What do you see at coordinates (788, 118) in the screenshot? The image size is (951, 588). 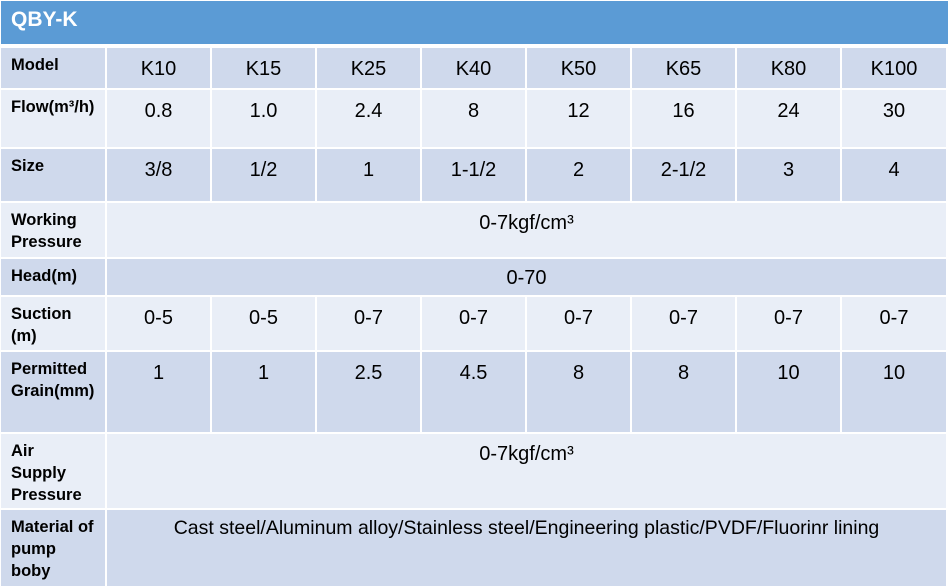 I see `cell: 24` at bounding box center [788, 118].